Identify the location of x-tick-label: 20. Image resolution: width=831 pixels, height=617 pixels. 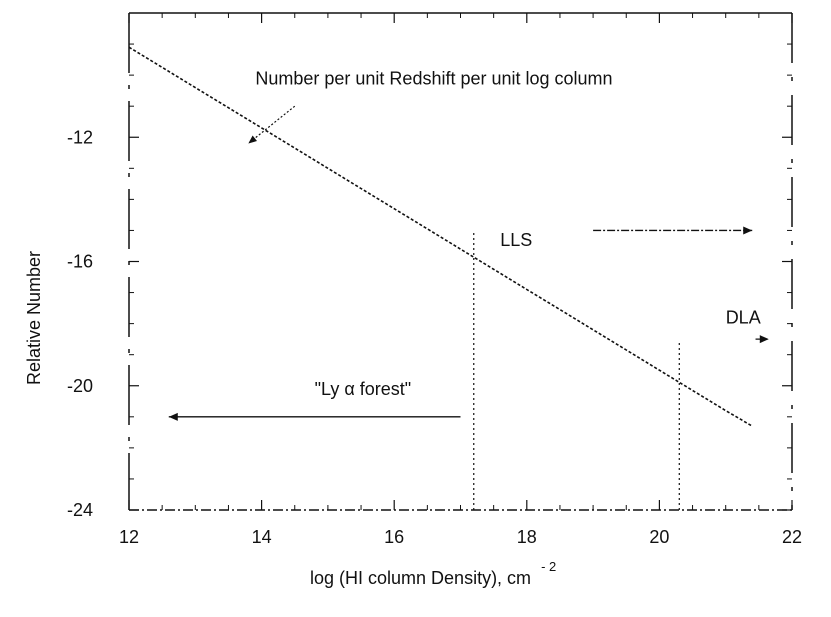
(659, 537).